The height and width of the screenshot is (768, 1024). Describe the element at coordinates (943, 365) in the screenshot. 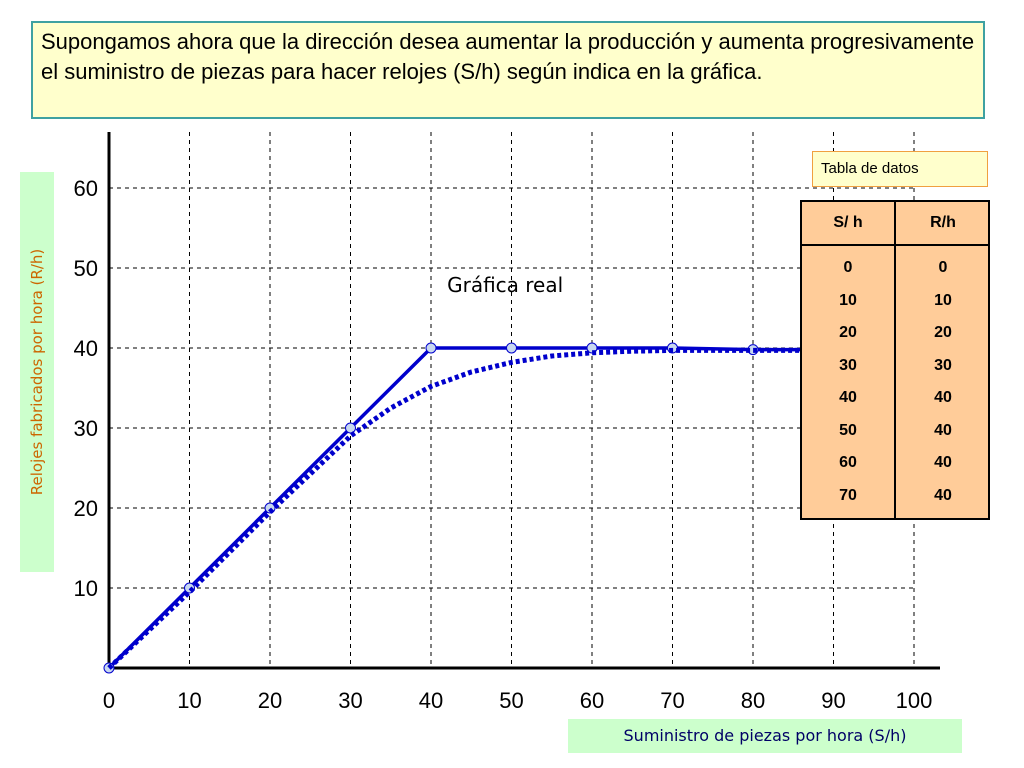

I see `r-cell: 30` at that location.